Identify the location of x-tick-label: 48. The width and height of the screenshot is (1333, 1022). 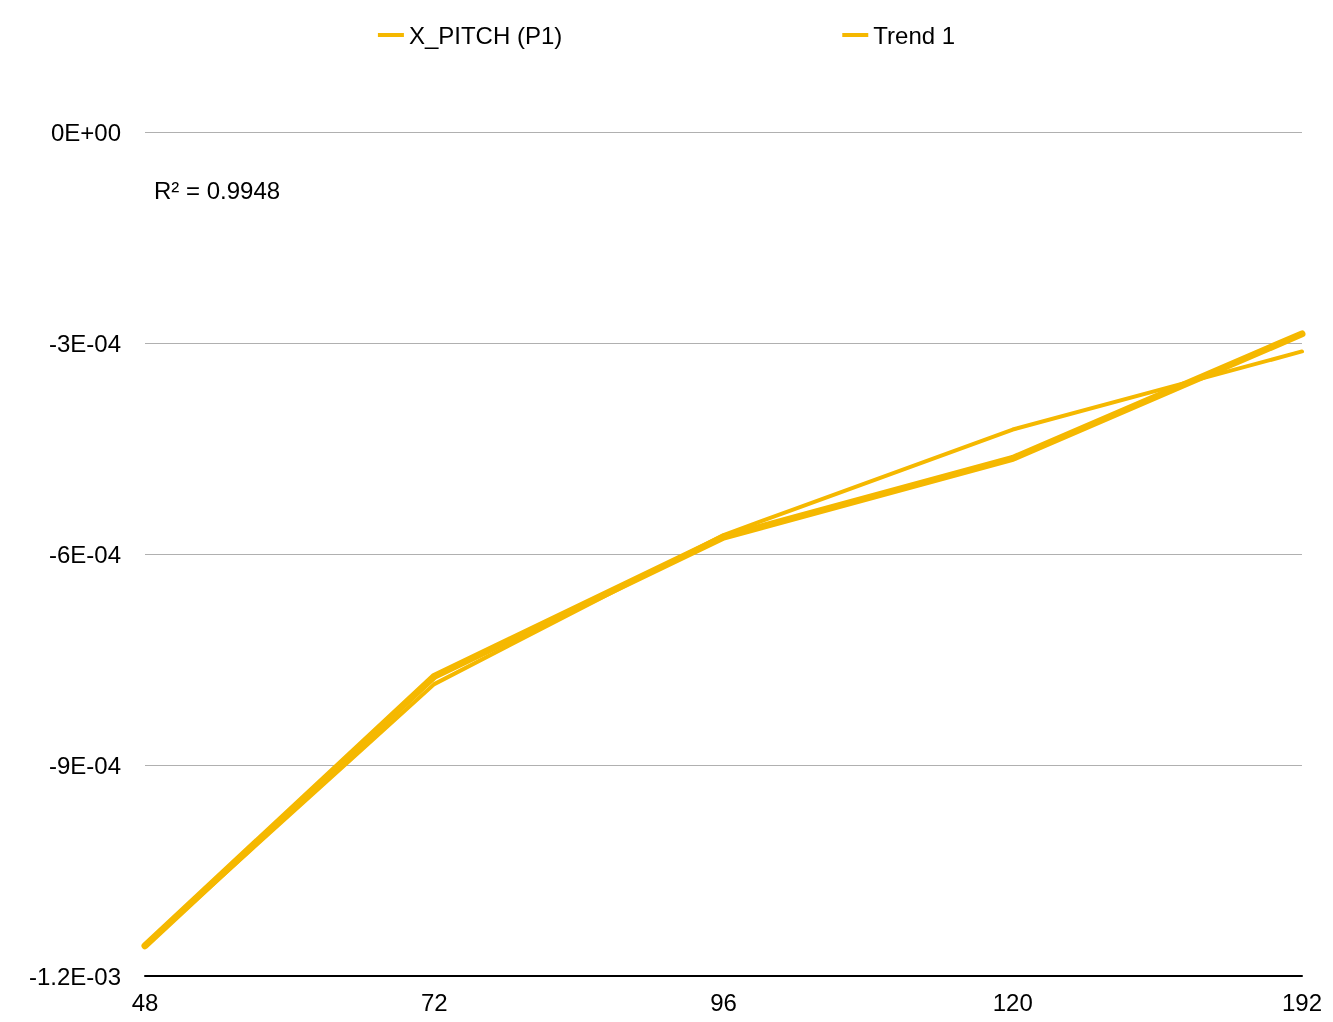
(145, 1002).